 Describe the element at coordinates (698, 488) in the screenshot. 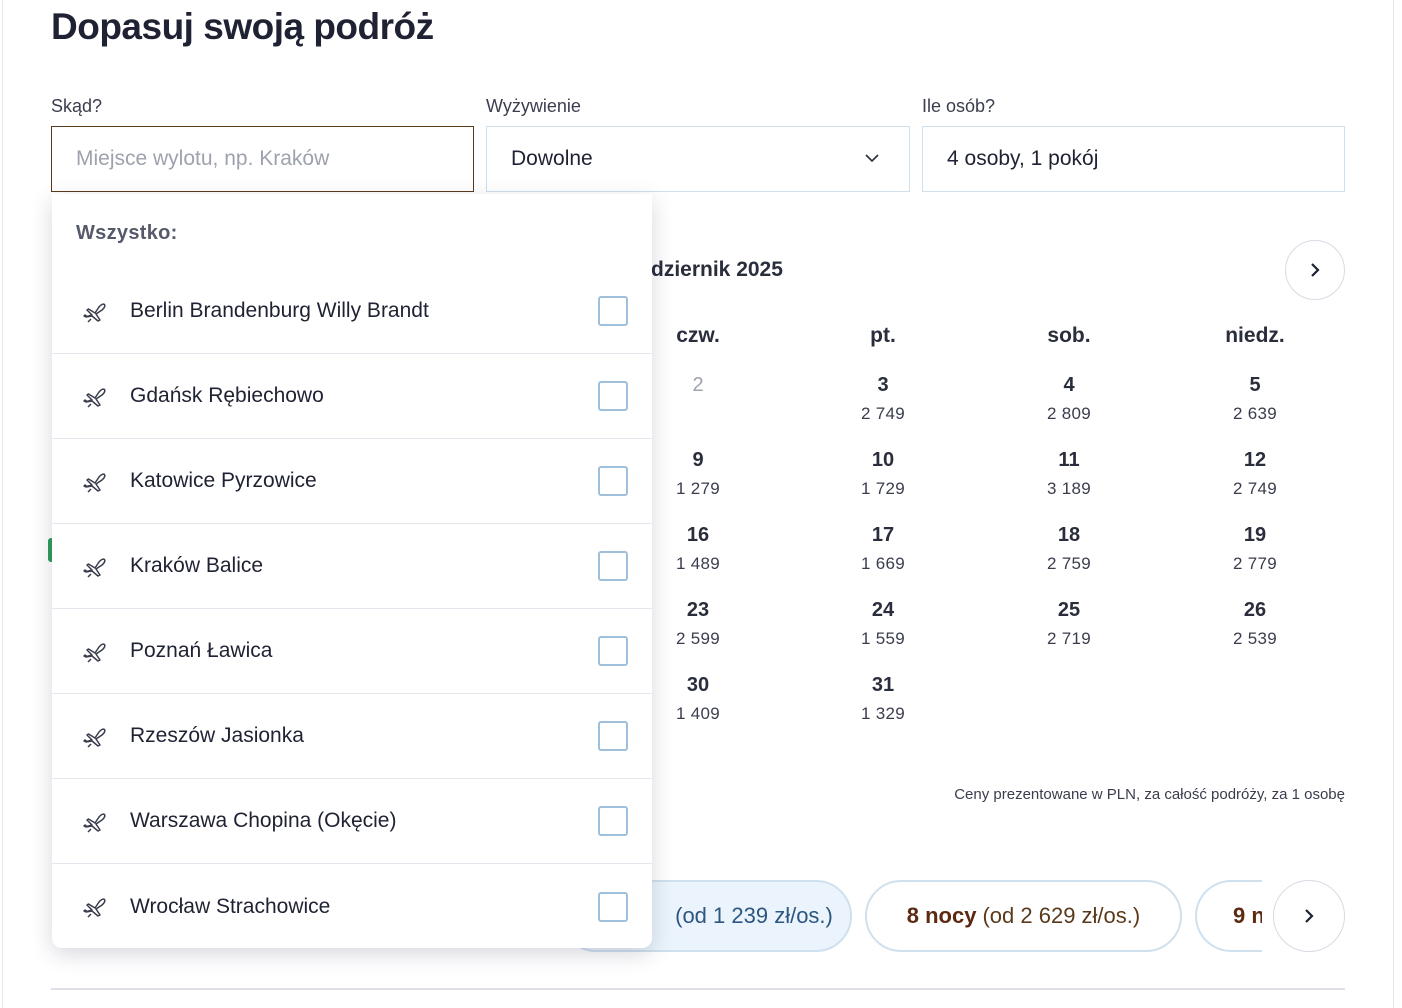

I see `day-price: 1 279` at that location.